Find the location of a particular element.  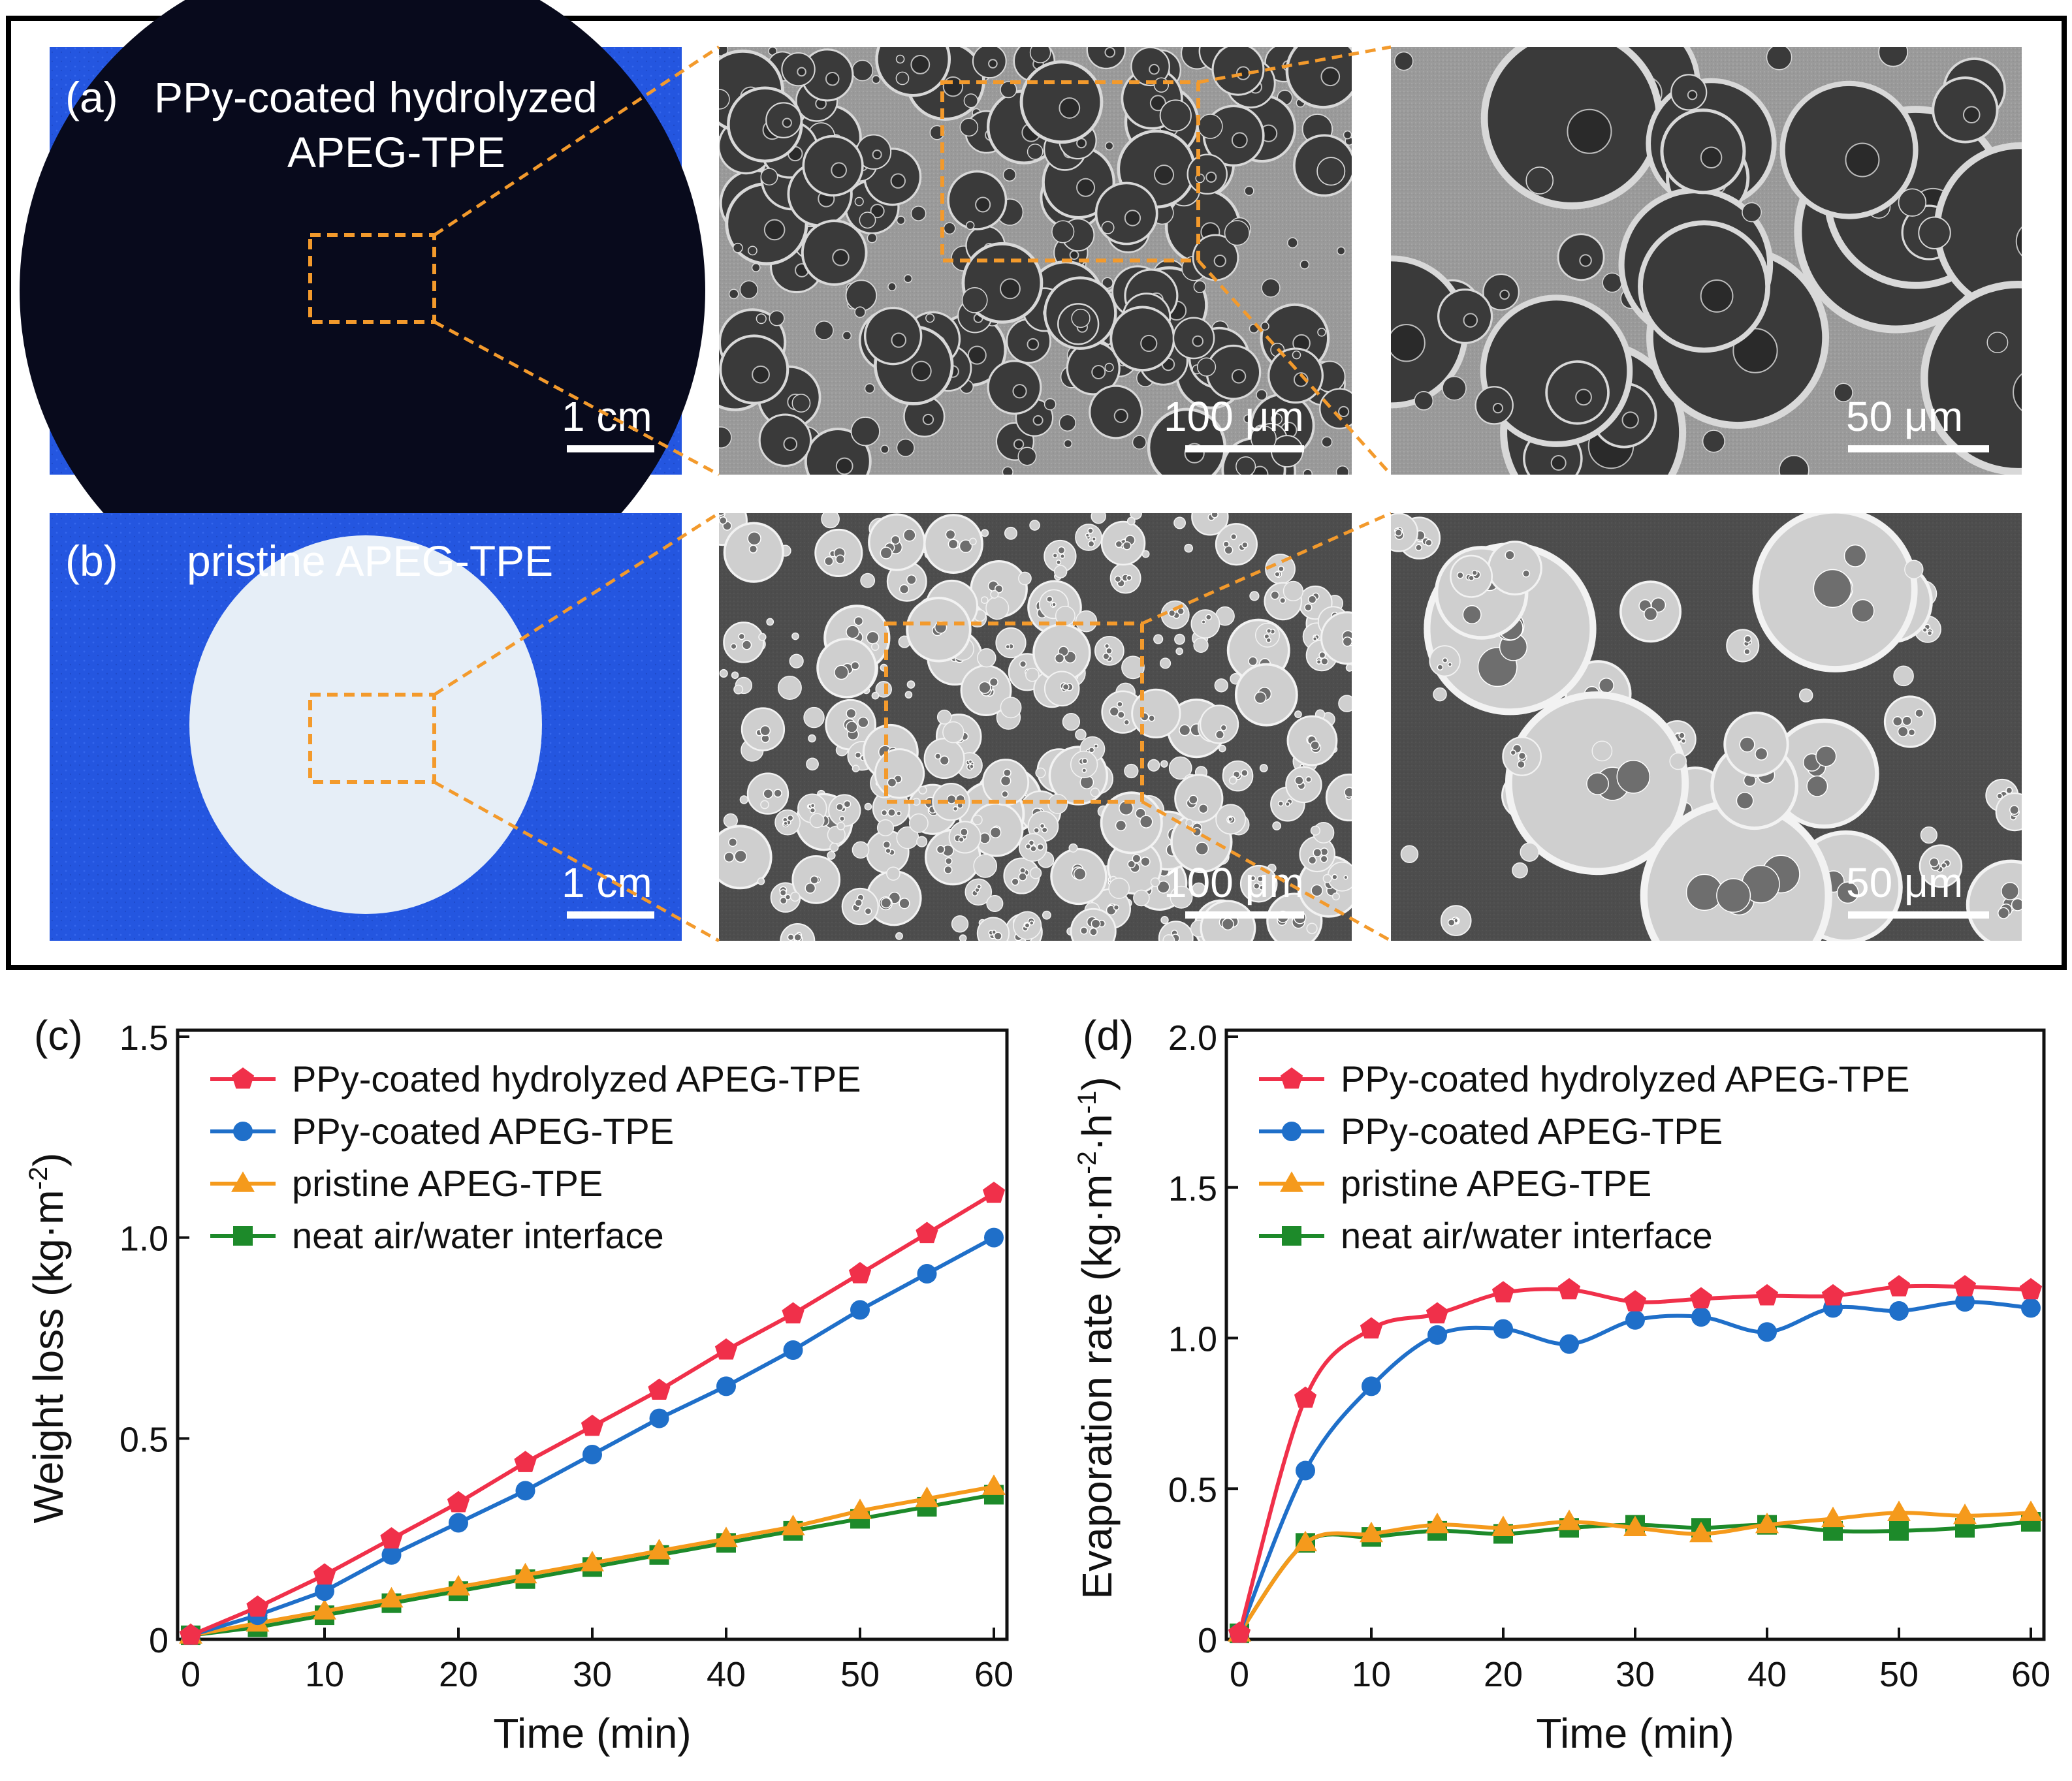

scale-label-b1: 1 cm is located at coordinates (607, 882).